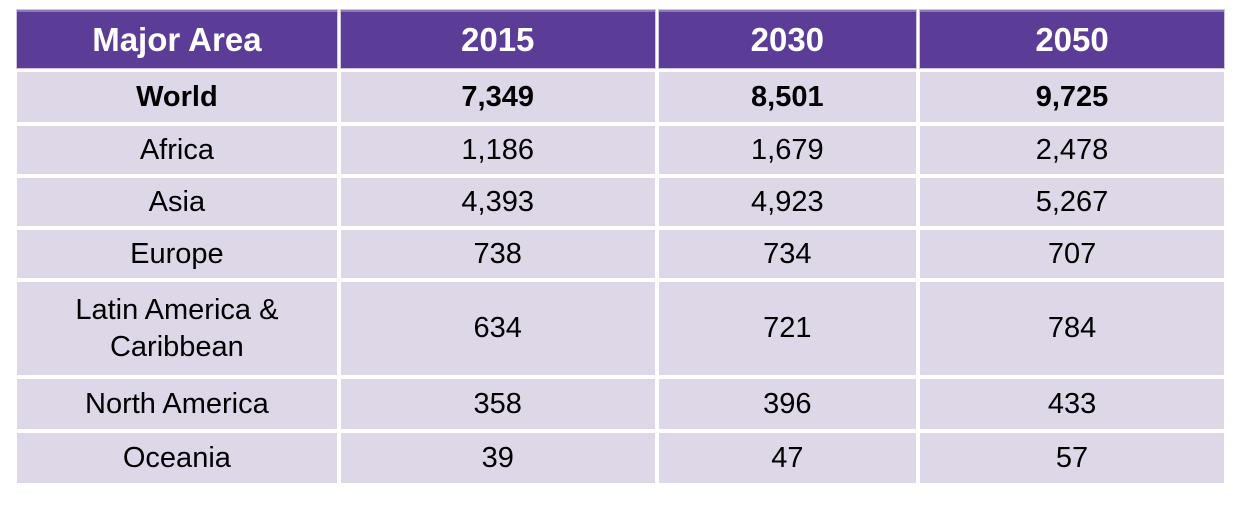  I want to click on value-cell: 784, so click(1072, 328).